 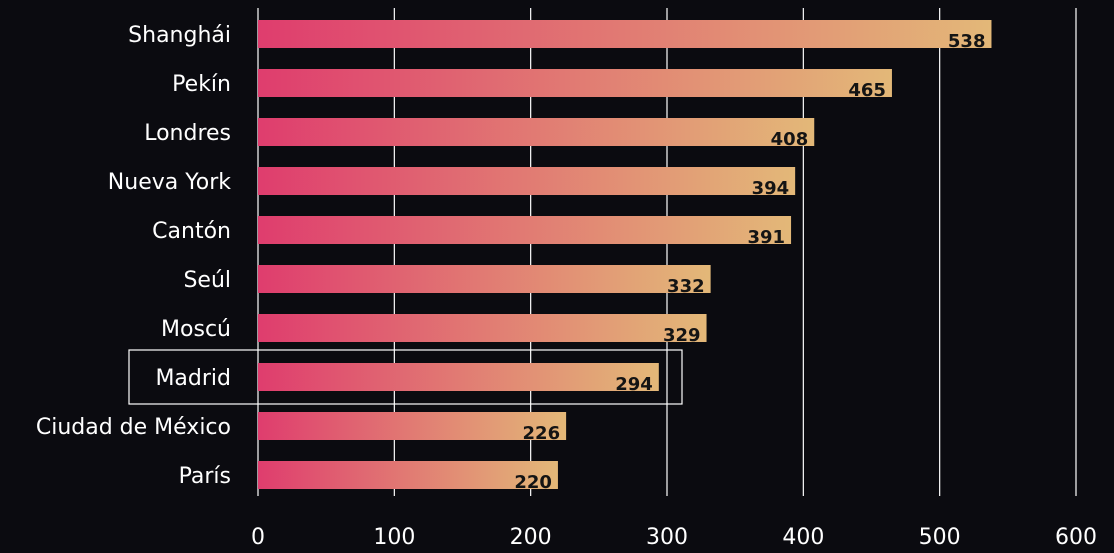 What do you see at coordinates (766, 237) in the screenshot?
I see `value-label: 391` at bounding box center [766, 237].